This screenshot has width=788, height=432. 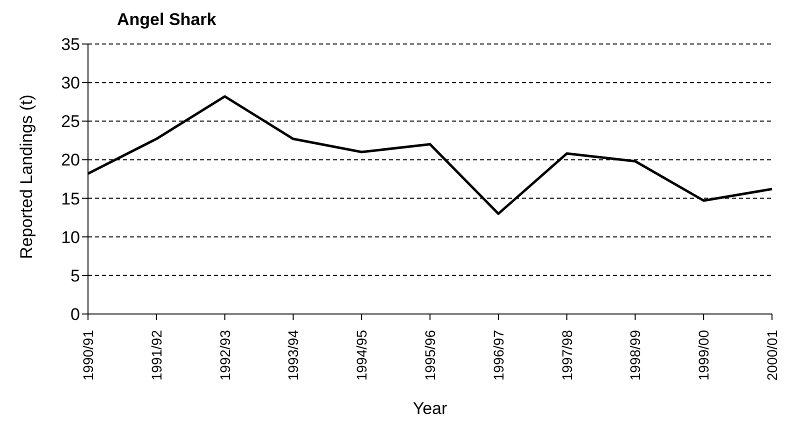 What do you see at coordinates (70, 44) in the screenshot?
I see `y-tick-label: 35` at bounding box center [70, 44].